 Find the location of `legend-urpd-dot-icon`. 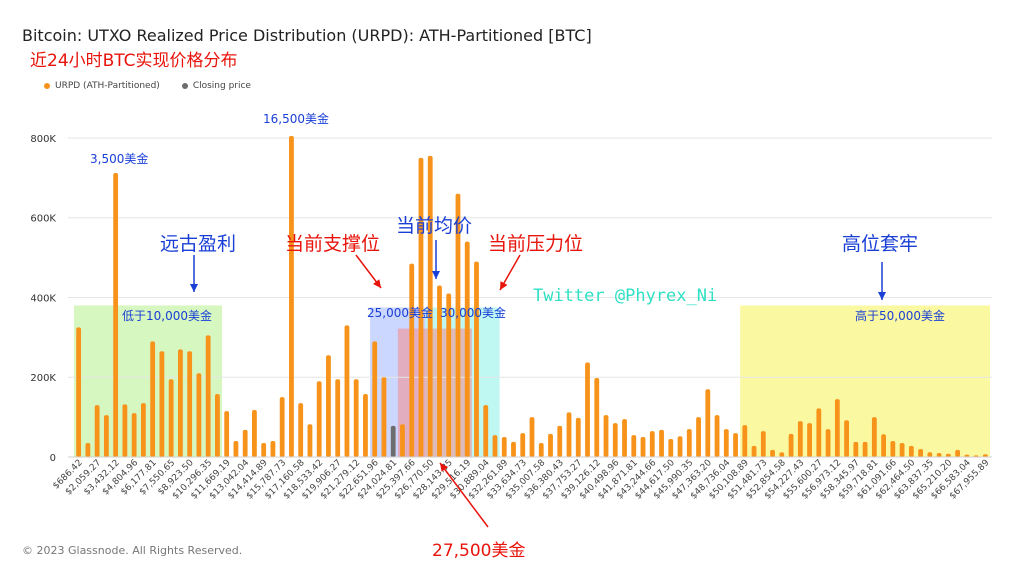

legend-urpd-dot-icon is located at coordinates (47, 86).